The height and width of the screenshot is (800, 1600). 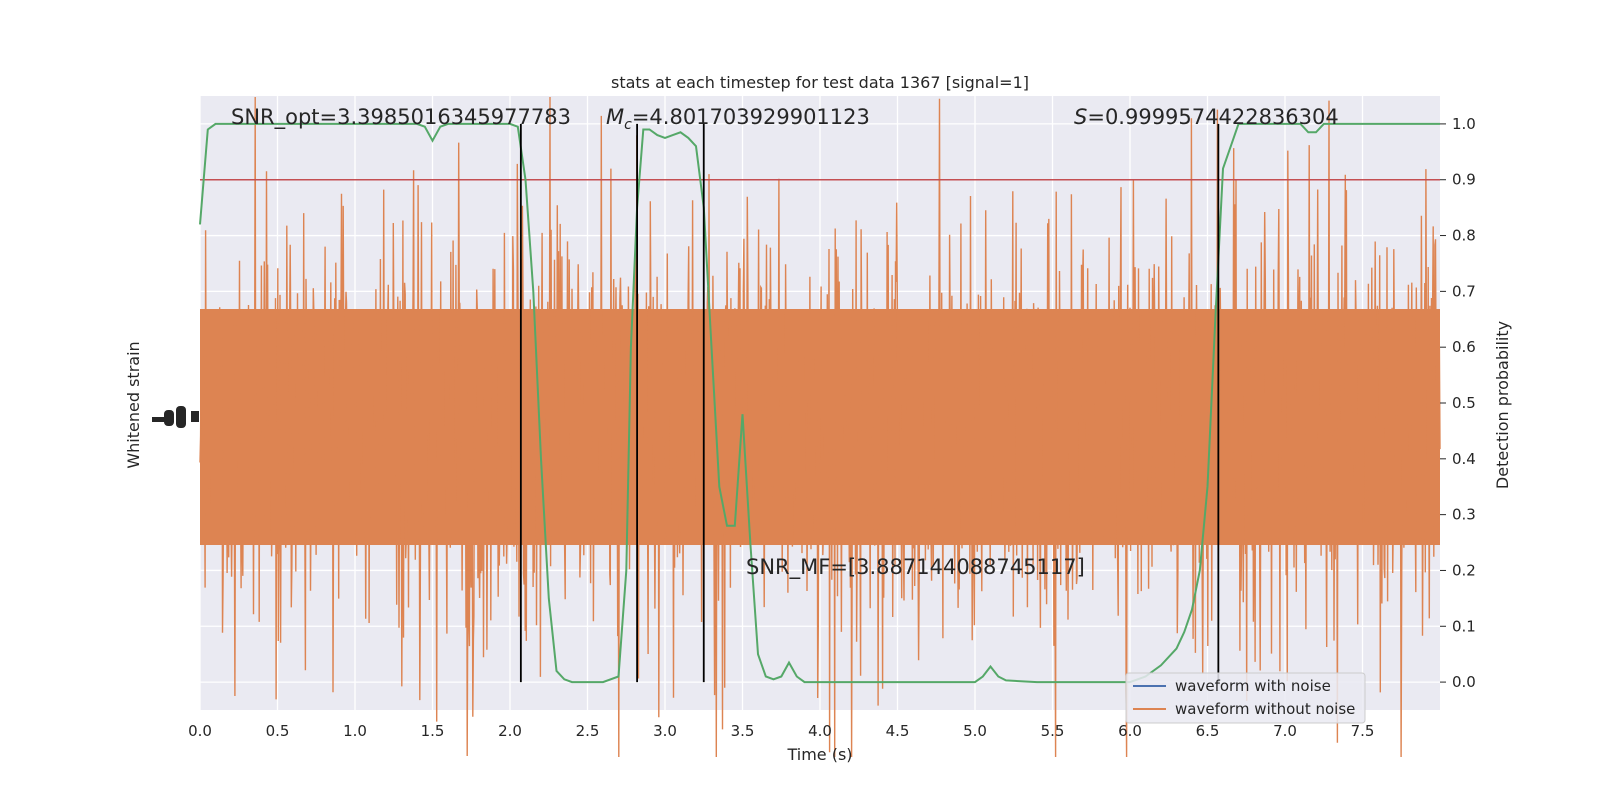 I want to click on x-tick-label: 1.5, so click(x=433, y=731).